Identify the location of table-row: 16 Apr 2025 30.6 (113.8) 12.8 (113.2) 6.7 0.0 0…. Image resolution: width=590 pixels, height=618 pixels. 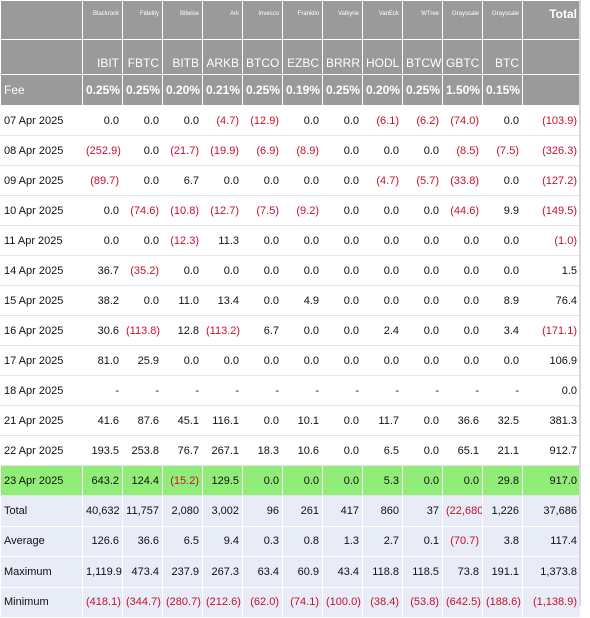
(290, 330).